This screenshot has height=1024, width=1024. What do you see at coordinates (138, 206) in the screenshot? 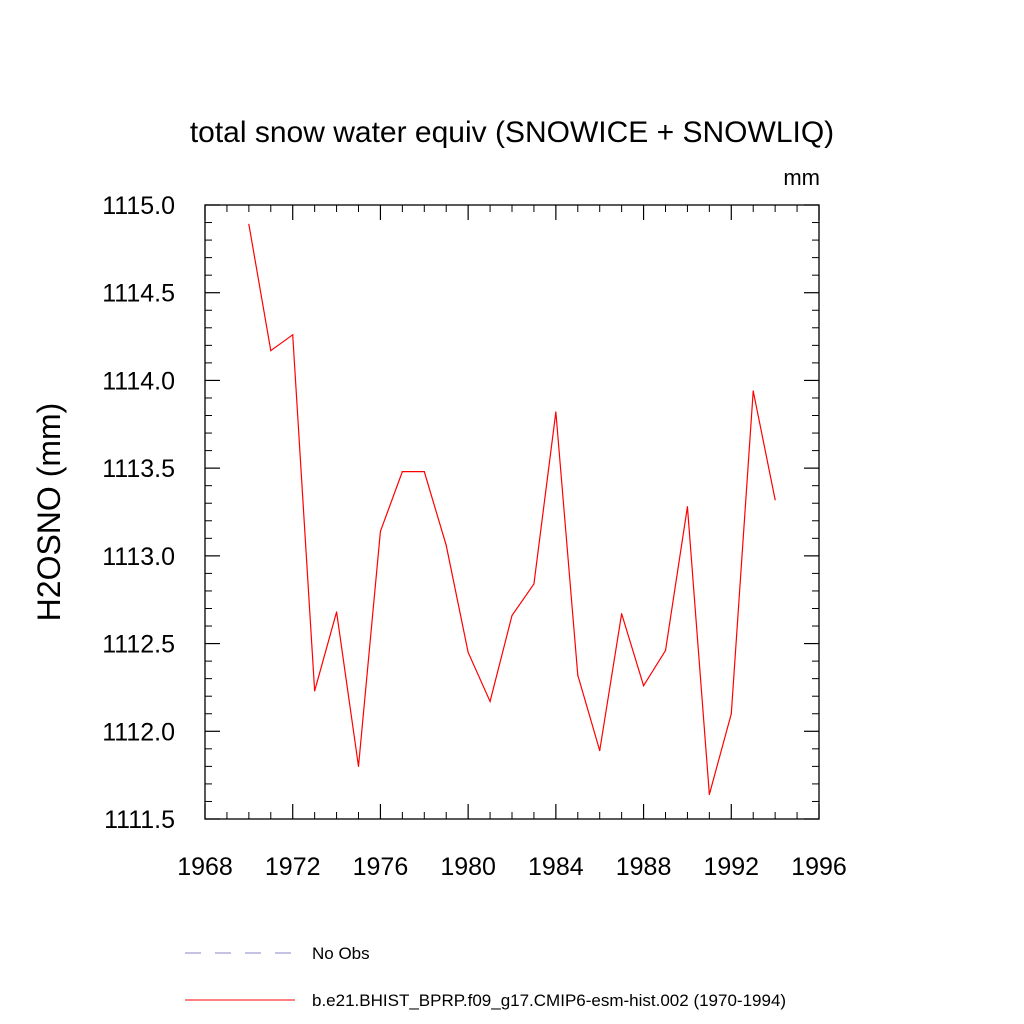
I see `y-tick-label: 1115.0` at bounding box center [138, 206].